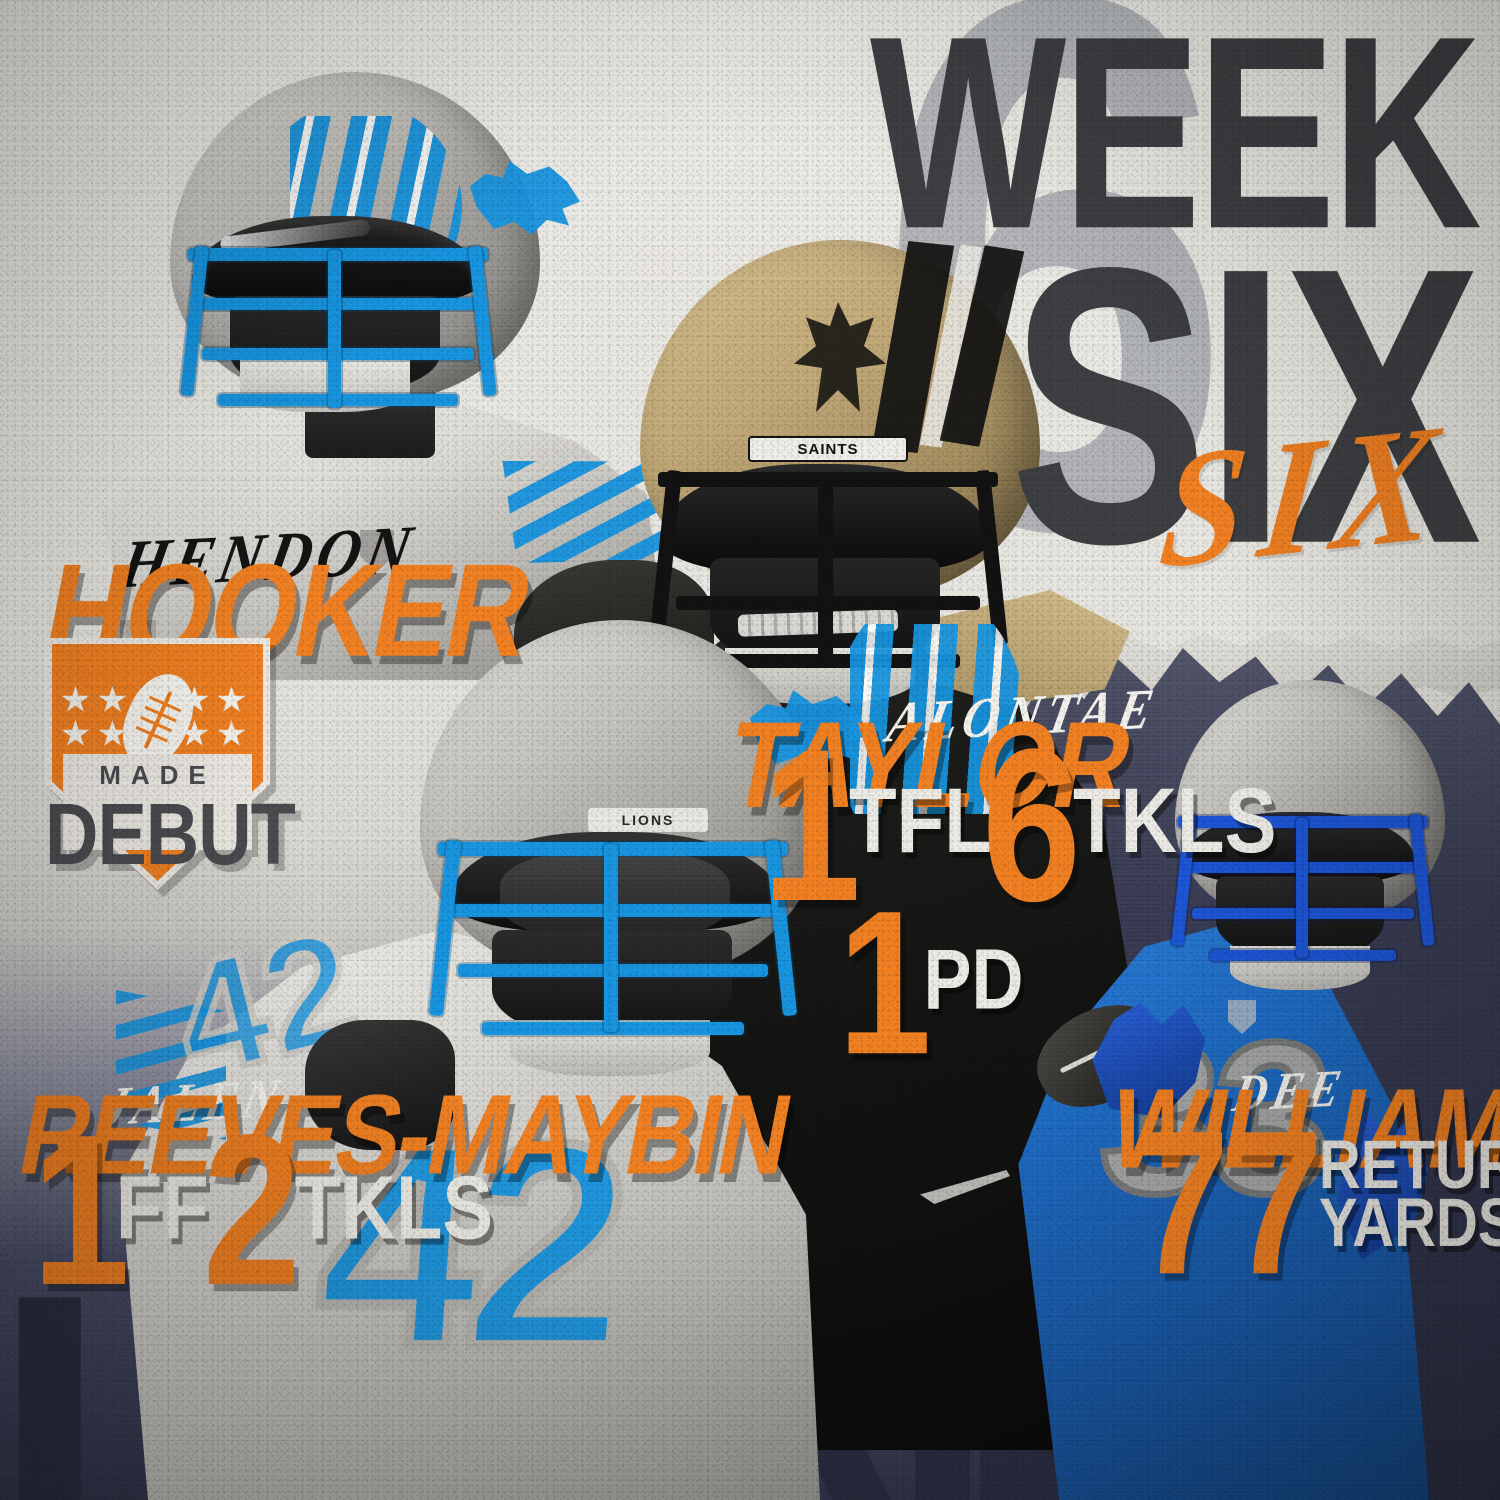 This screenshot has width=1500, height=1500. What do you see at coordinates (648, 820) in the screenshot?
I see `helmet-bumper-label: LIONS` at bounding box center [648, 820].